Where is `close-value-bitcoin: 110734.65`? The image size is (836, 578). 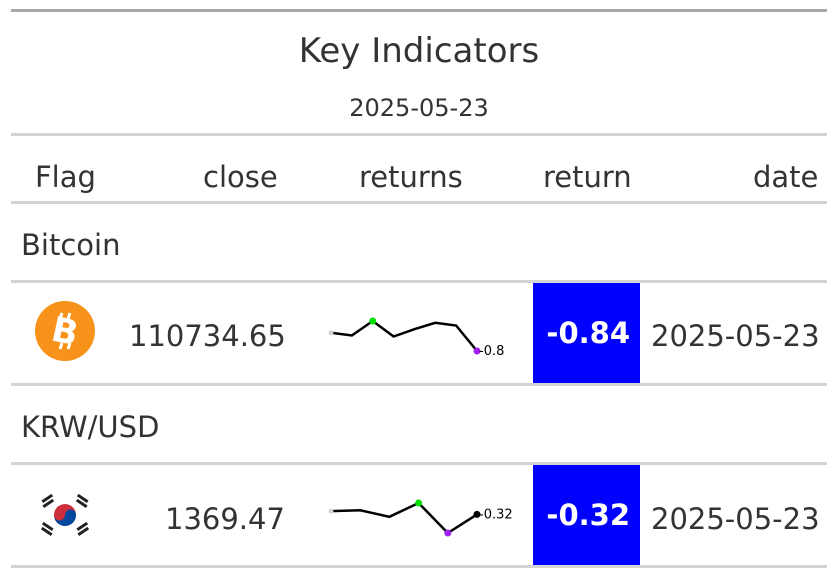
close-value-bitcoin: 110734.65 is located at coordinates (207, 336).